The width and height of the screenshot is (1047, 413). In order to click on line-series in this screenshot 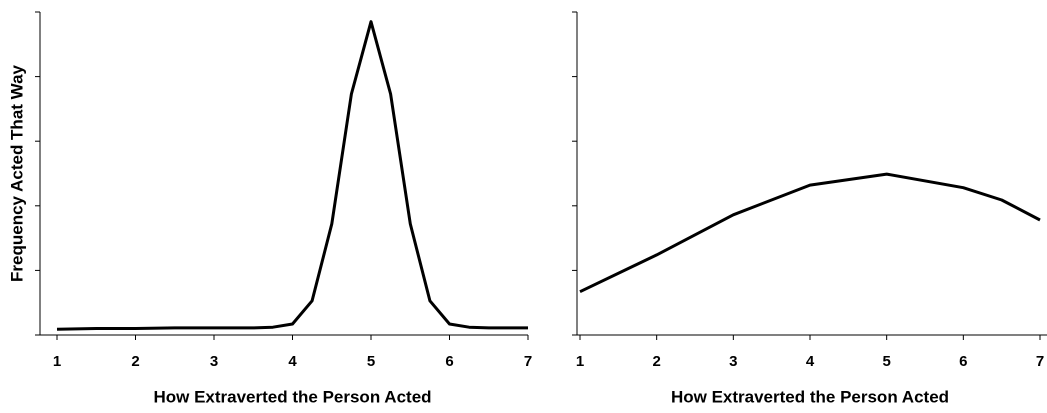, I will do `click(810, 233)`.